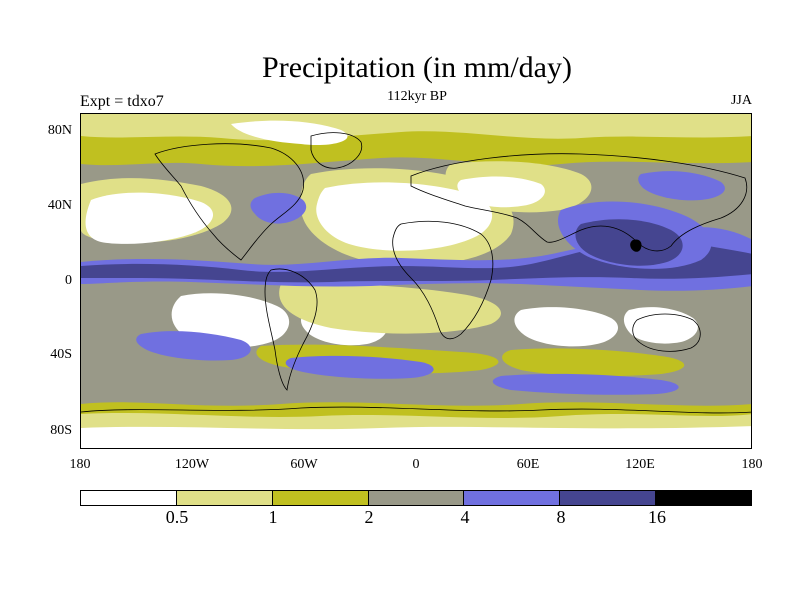 This screenshot has height=600, width=800. Describe the element at coordinates (528, 464) in the screenshot. I see `x-tick-label: 60E` at that location.